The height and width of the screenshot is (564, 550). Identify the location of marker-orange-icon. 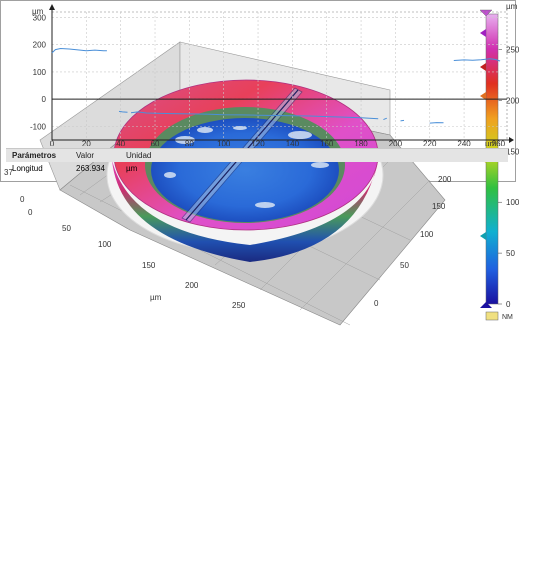
(483, 96).